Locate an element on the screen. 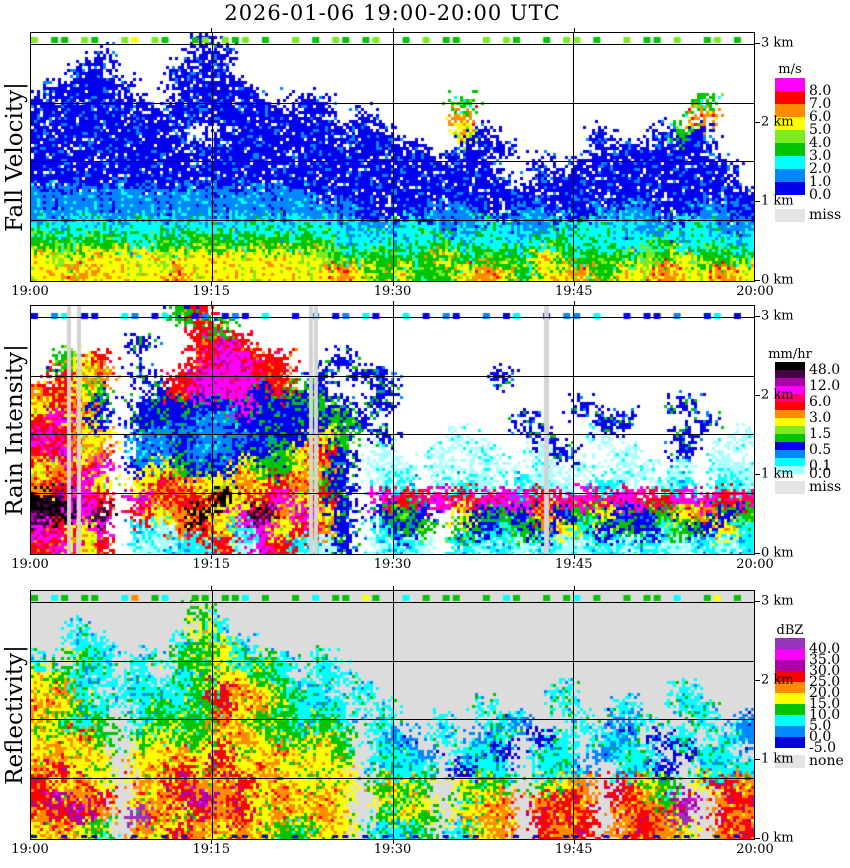  legend-tick-label: 25.0 is located at coordinates (825, 682).